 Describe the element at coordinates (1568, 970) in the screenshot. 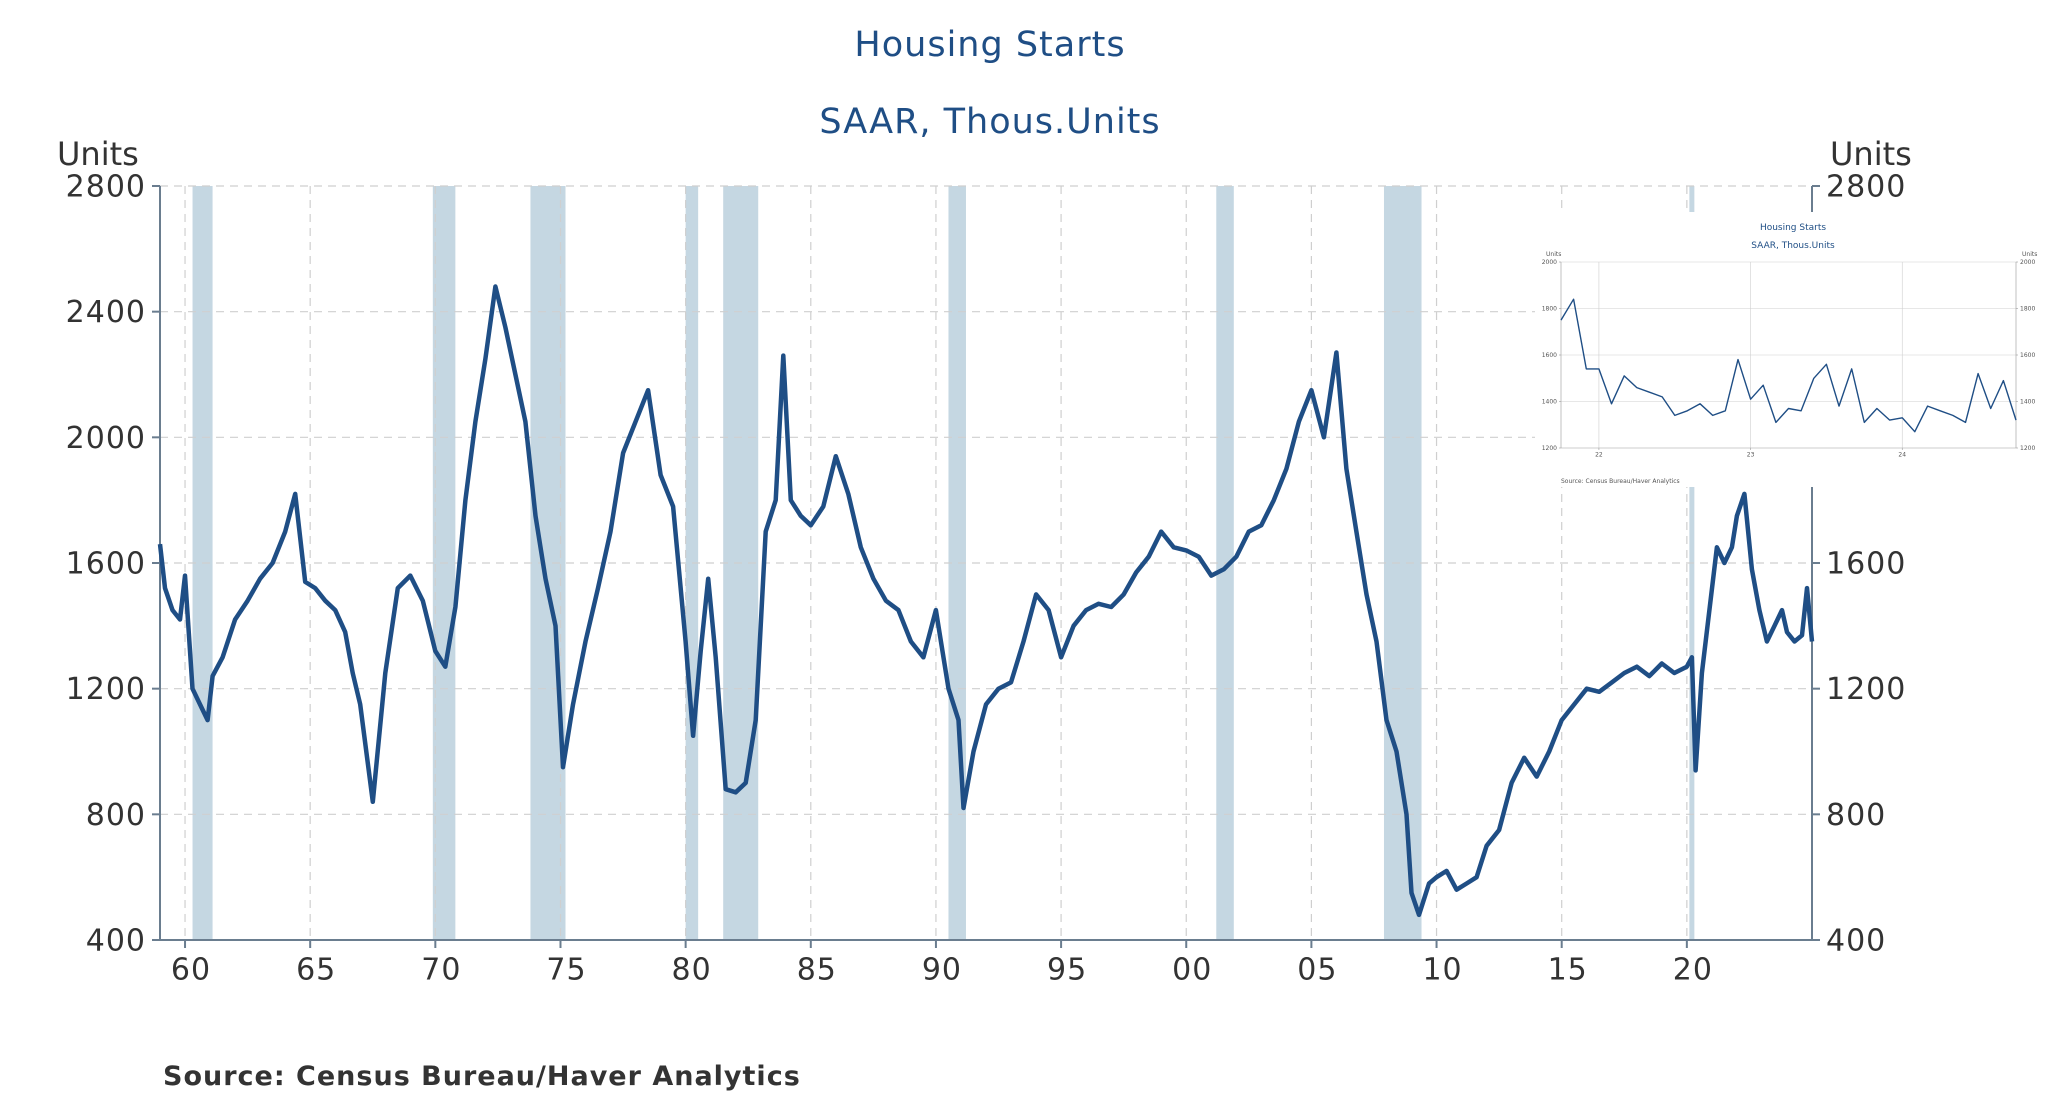

I see `x-tick-label: 15` at that location.